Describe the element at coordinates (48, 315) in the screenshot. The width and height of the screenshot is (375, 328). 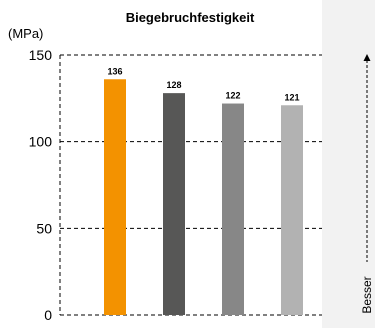
I see `y-tick-label: 0` at that location.